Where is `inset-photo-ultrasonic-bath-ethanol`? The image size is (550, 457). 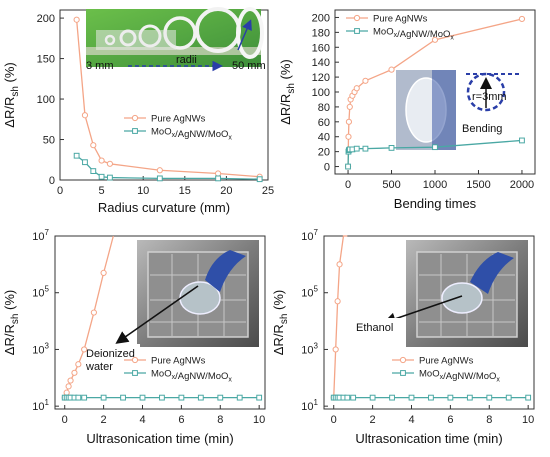
inset-photo-ultrasonic-bath-ethanol is located at coordinates (467, 293).